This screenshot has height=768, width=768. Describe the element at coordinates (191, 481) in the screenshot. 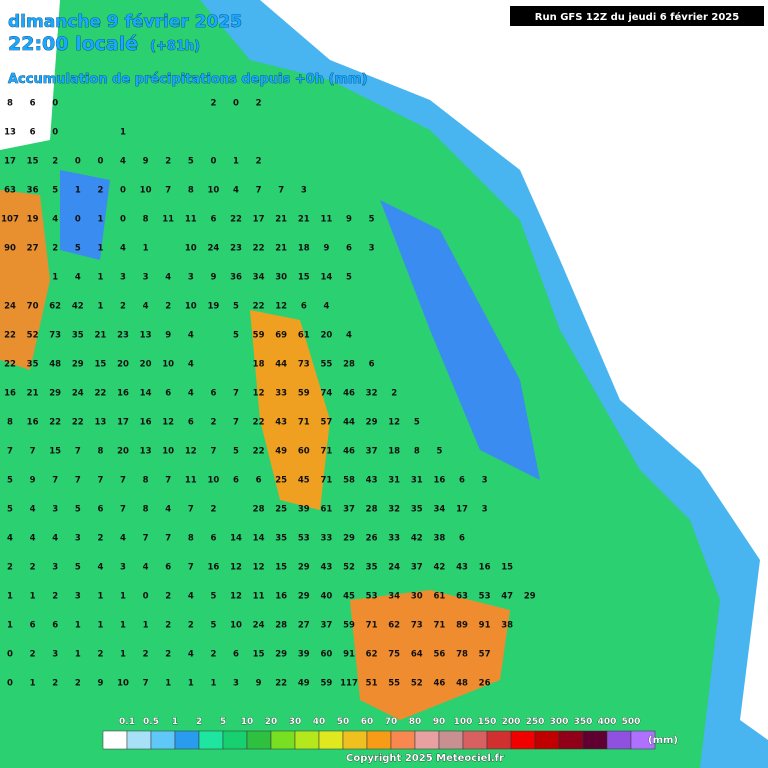

I see `grid-value: 11` at that location.